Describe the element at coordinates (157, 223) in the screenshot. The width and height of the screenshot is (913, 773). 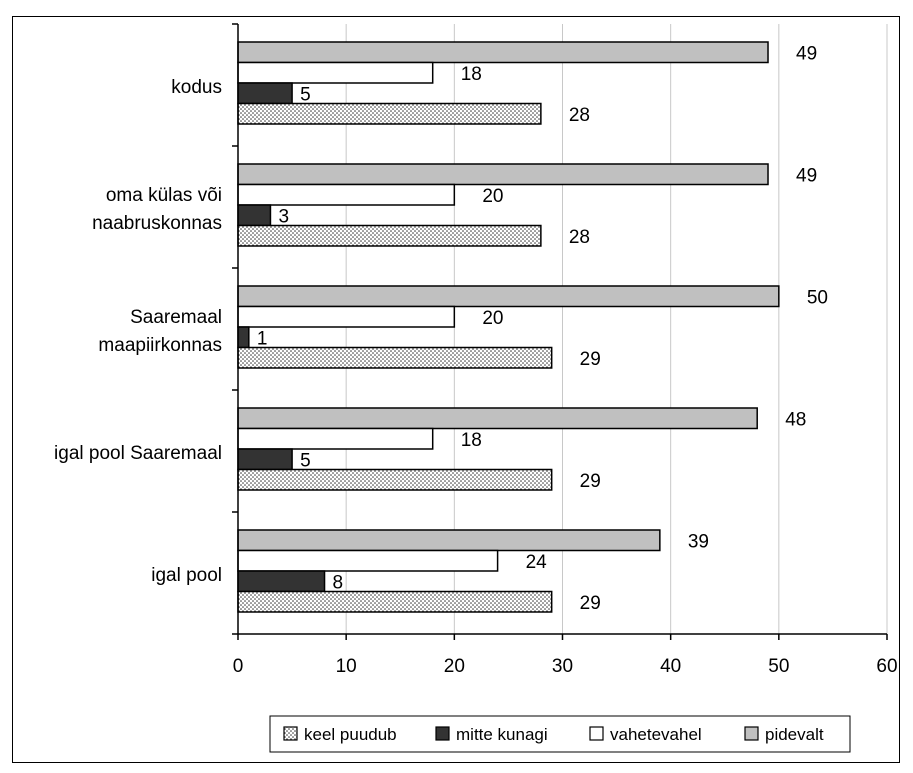
I see `category-label-1-1: naabruskonnas` at that location.